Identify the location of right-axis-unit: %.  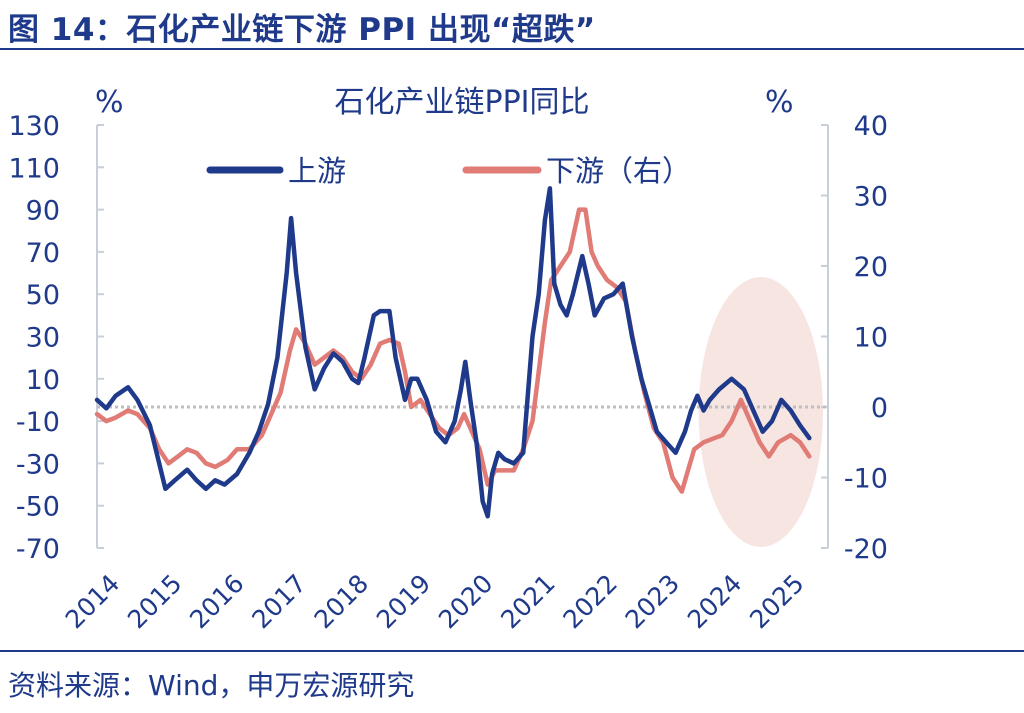
(779, 102).